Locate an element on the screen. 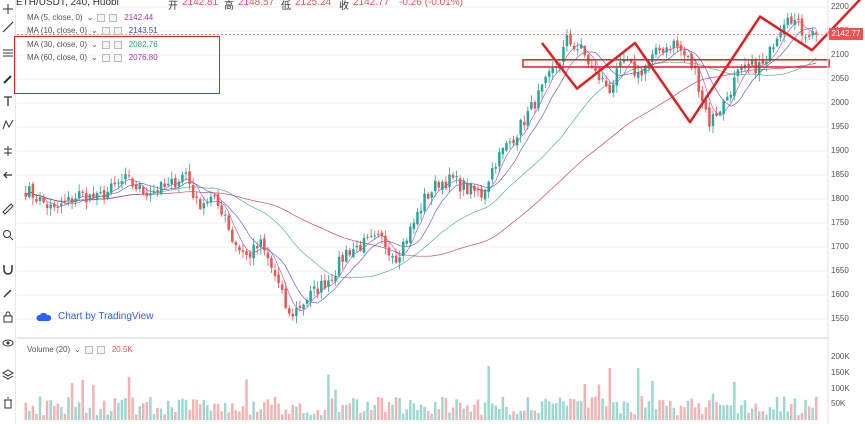 Image resolution: width=865 pixels, height=424 pixels. legend-label: MA (30, close, 0) is located at coordinates (57, 44).